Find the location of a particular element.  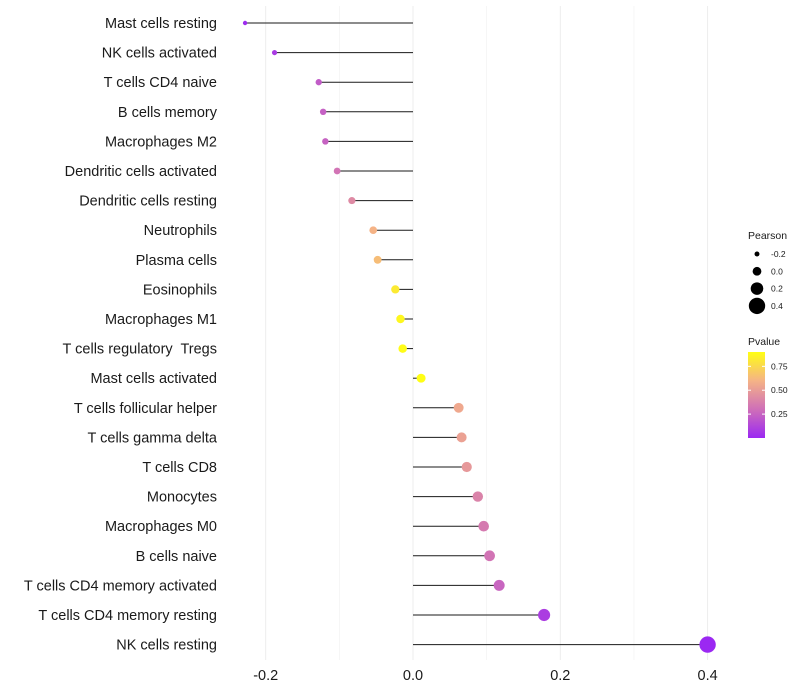

pearson-legend-title: Pearson is located at coordinates (767, 236).